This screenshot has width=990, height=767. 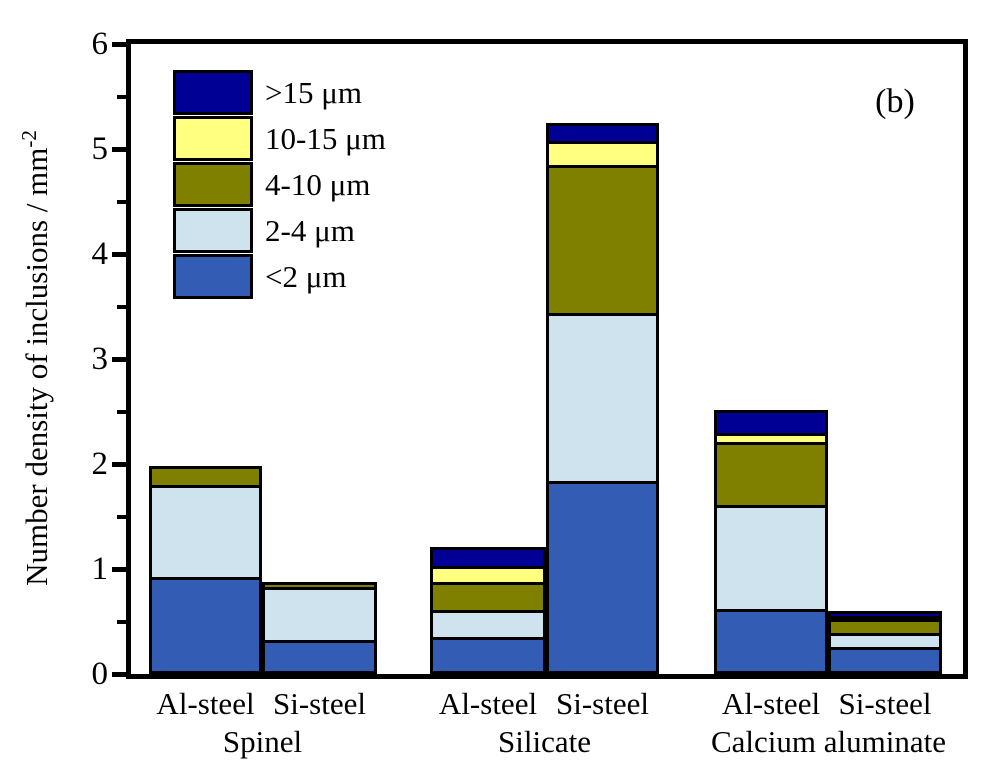 I want to click on y-axis-title-exponent: -2, so click(x=28, y=139).